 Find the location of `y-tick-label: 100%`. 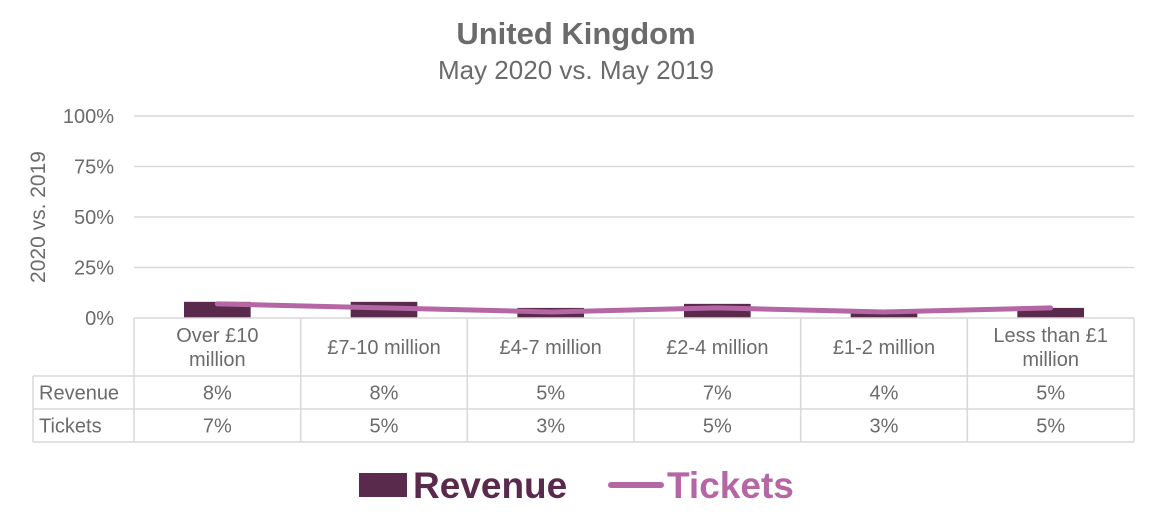

y-tick-label: 100% is located at coordinates (88, 117).